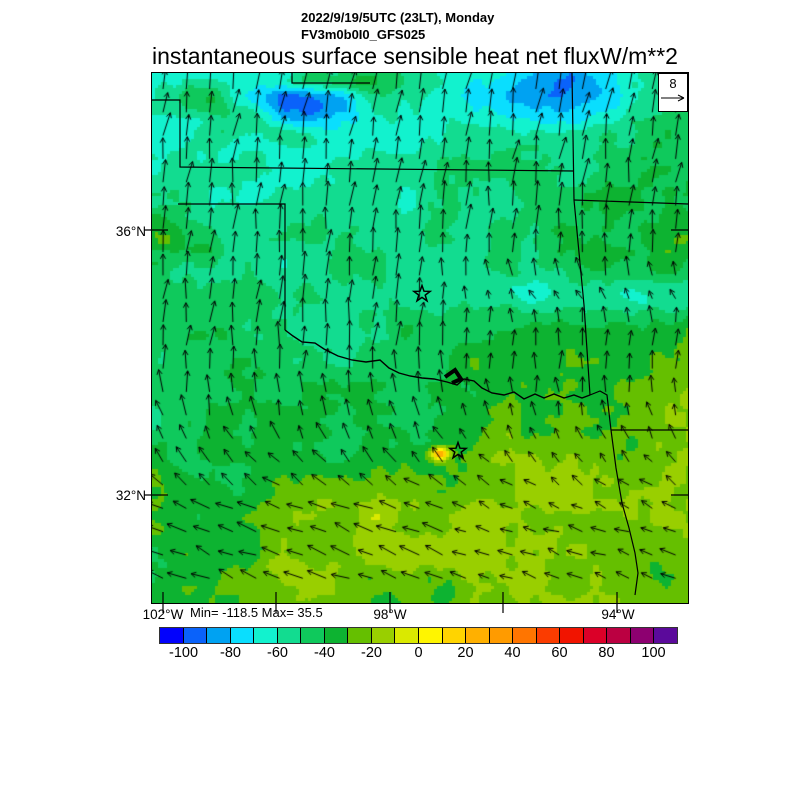 The height and width of the screenshot is (800, 800). I want to click on red-river, so click(437, 364).